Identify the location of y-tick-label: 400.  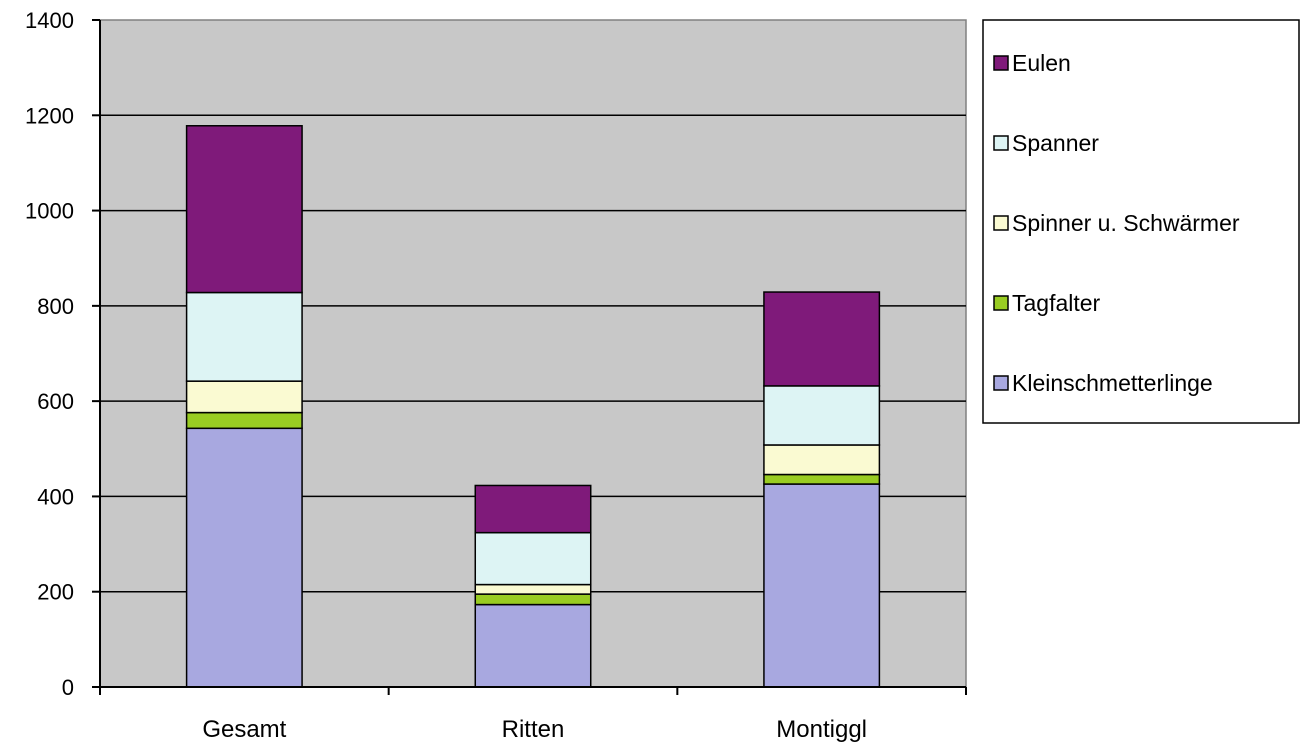
(55, 496).